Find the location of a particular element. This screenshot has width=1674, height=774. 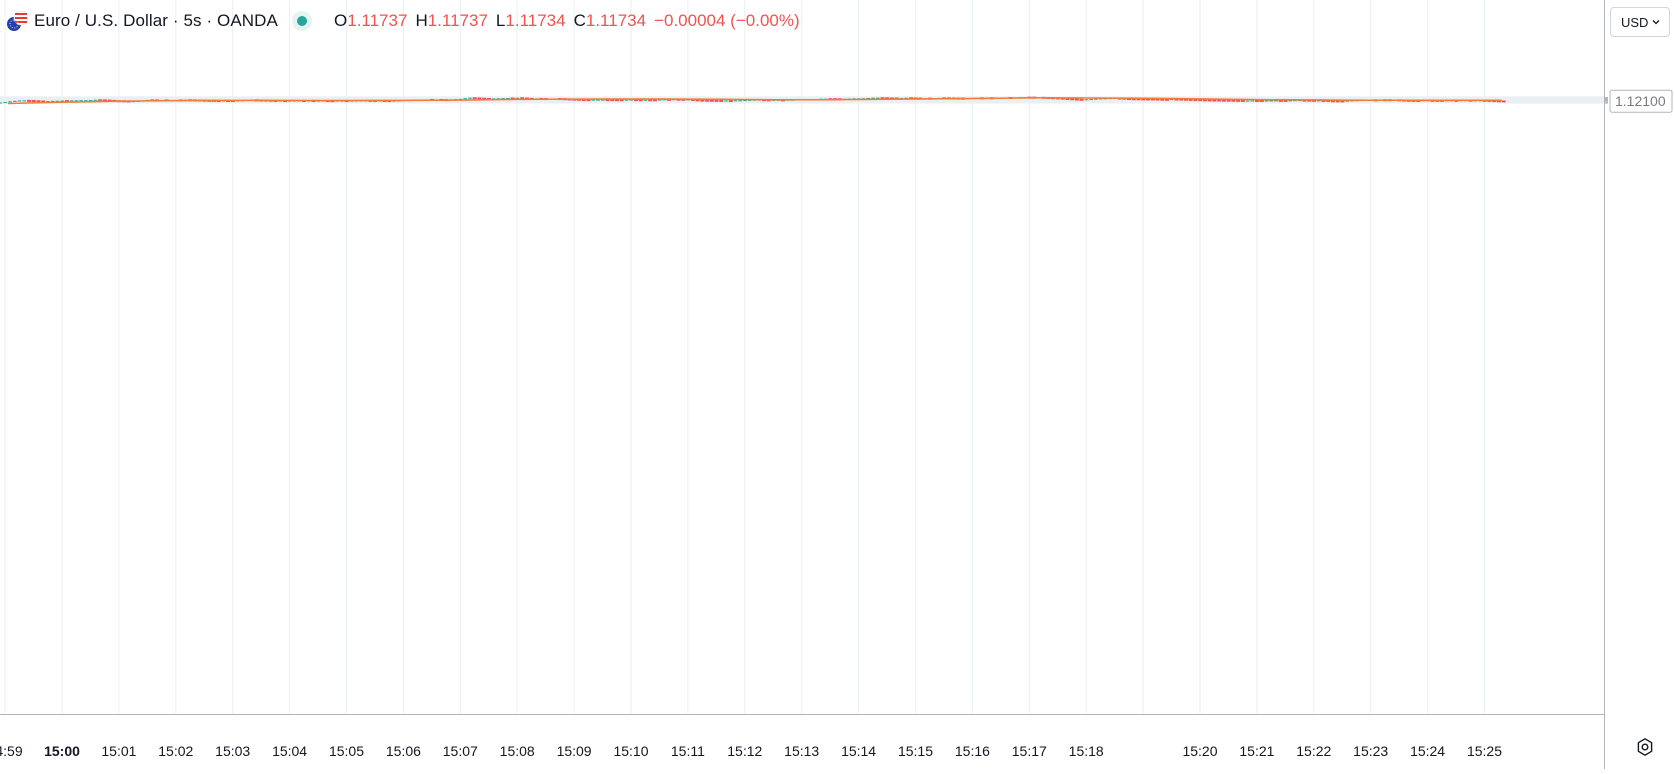

time-tick-label: 15:13 is located at coordinates (801, 751).